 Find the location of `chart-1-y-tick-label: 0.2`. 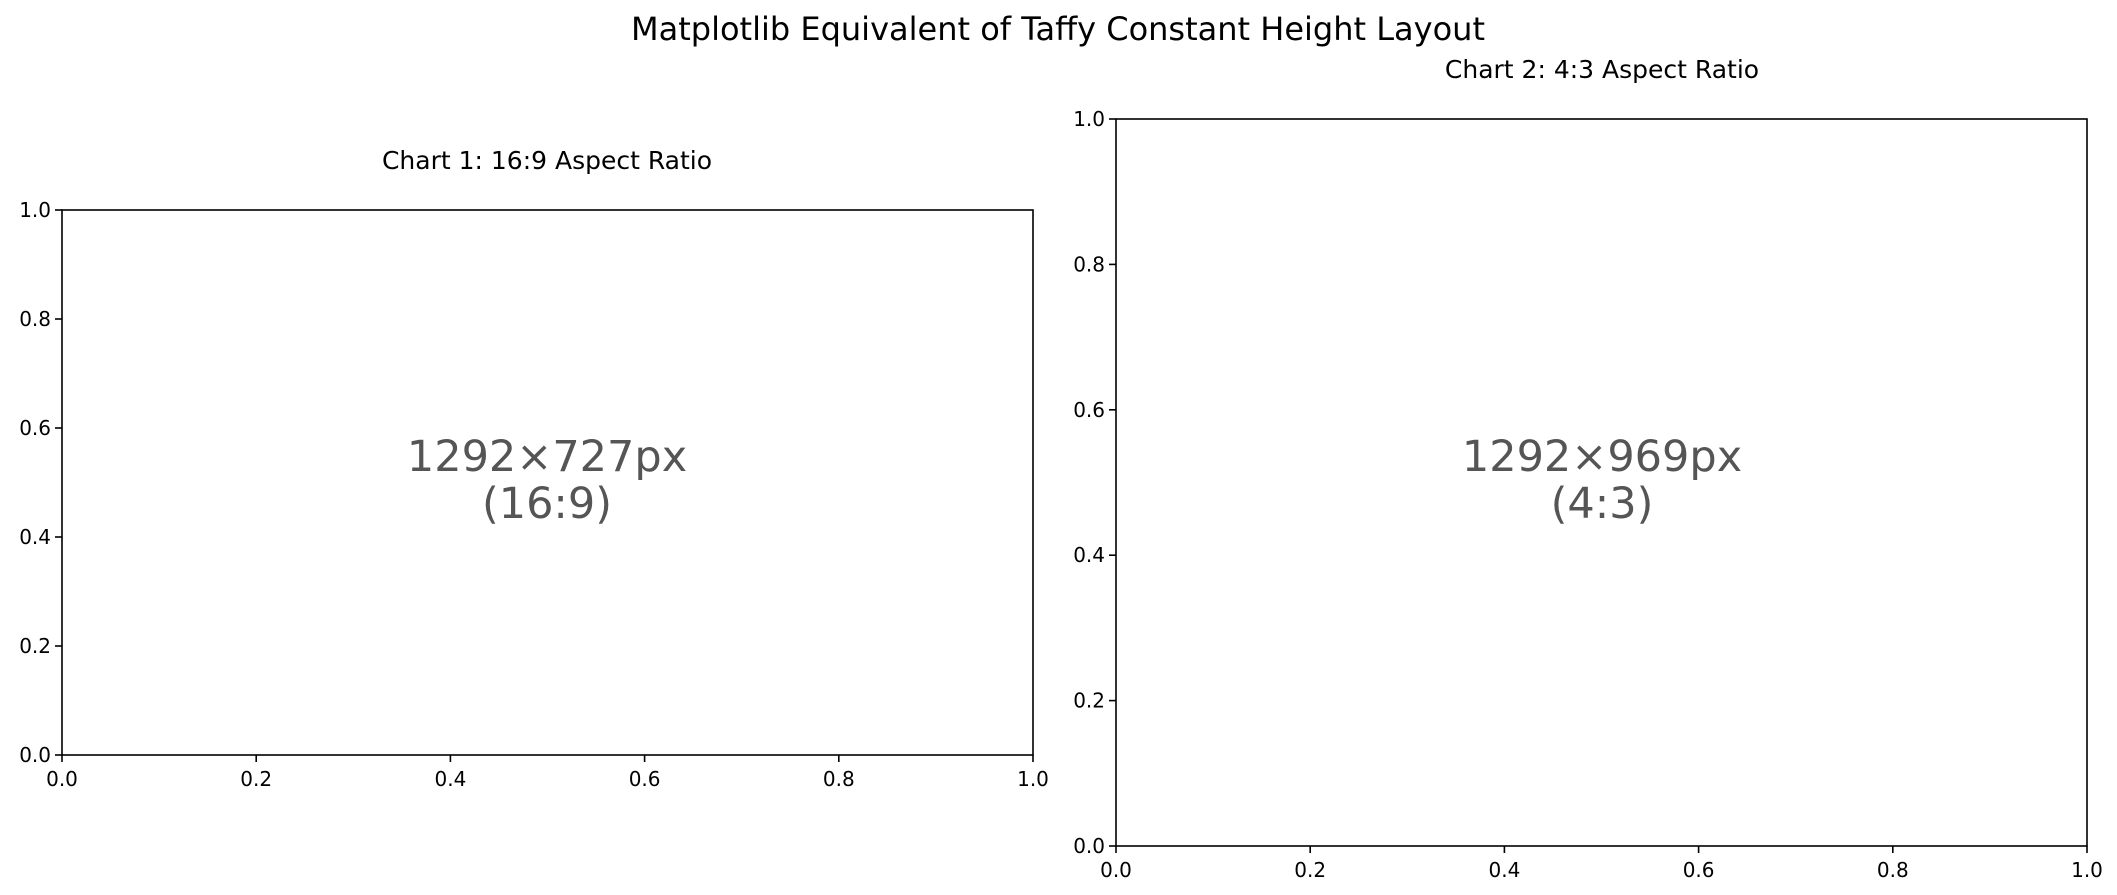

chart-1-y-tick-label: 0.2 is located at coordinates (35, 646).